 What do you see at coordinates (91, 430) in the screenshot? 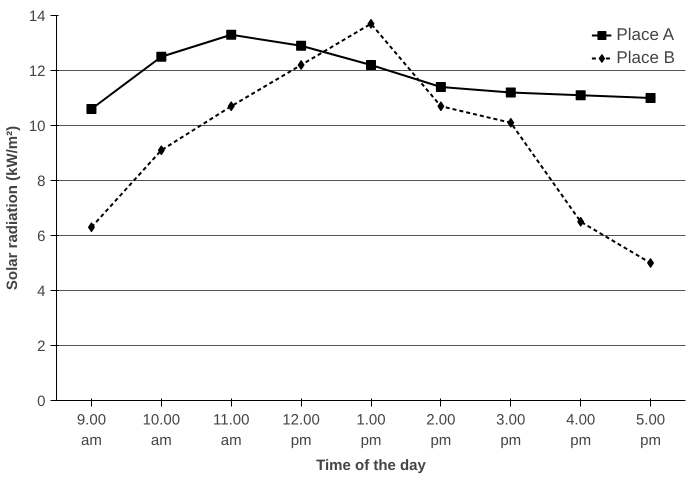
I see `x-tick-label: 9.00 am` at bounding box center [91, 430].